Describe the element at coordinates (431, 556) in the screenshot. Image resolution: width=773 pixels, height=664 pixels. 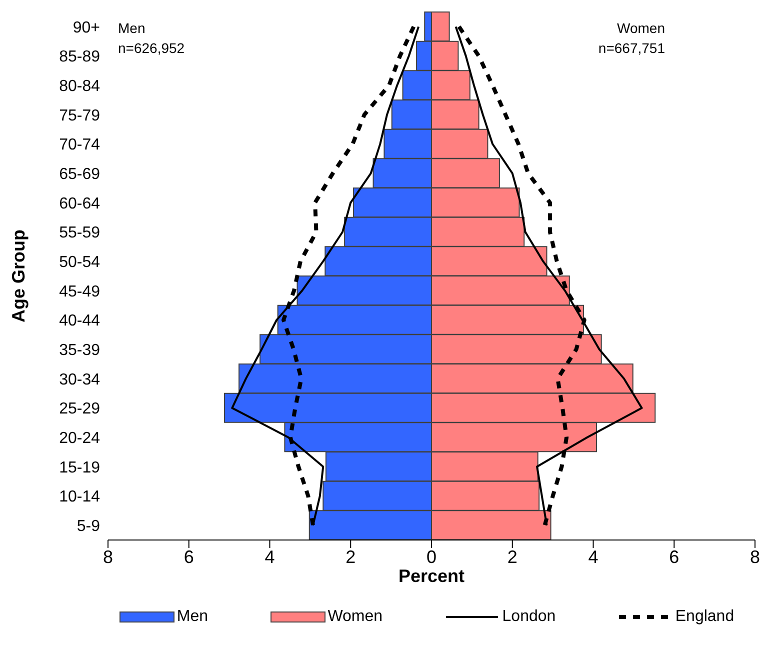
I see `x-tick-label: 0` at that location.